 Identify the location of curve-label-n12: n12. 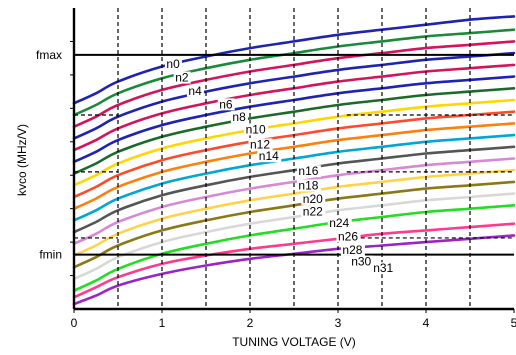
(260, 144).